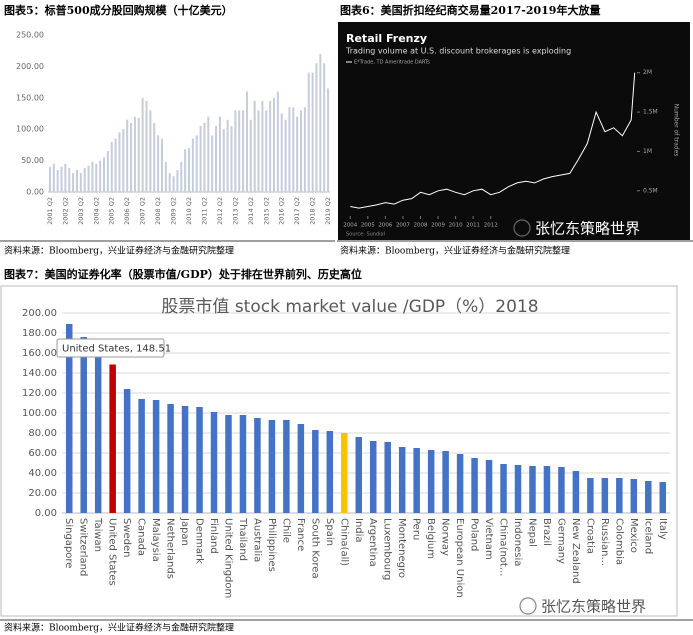 The height and width of the screenshot is (635, 693). I want to click on legend-label: E*Trade, TD Ameritrade DARTs, so click(392, 63).